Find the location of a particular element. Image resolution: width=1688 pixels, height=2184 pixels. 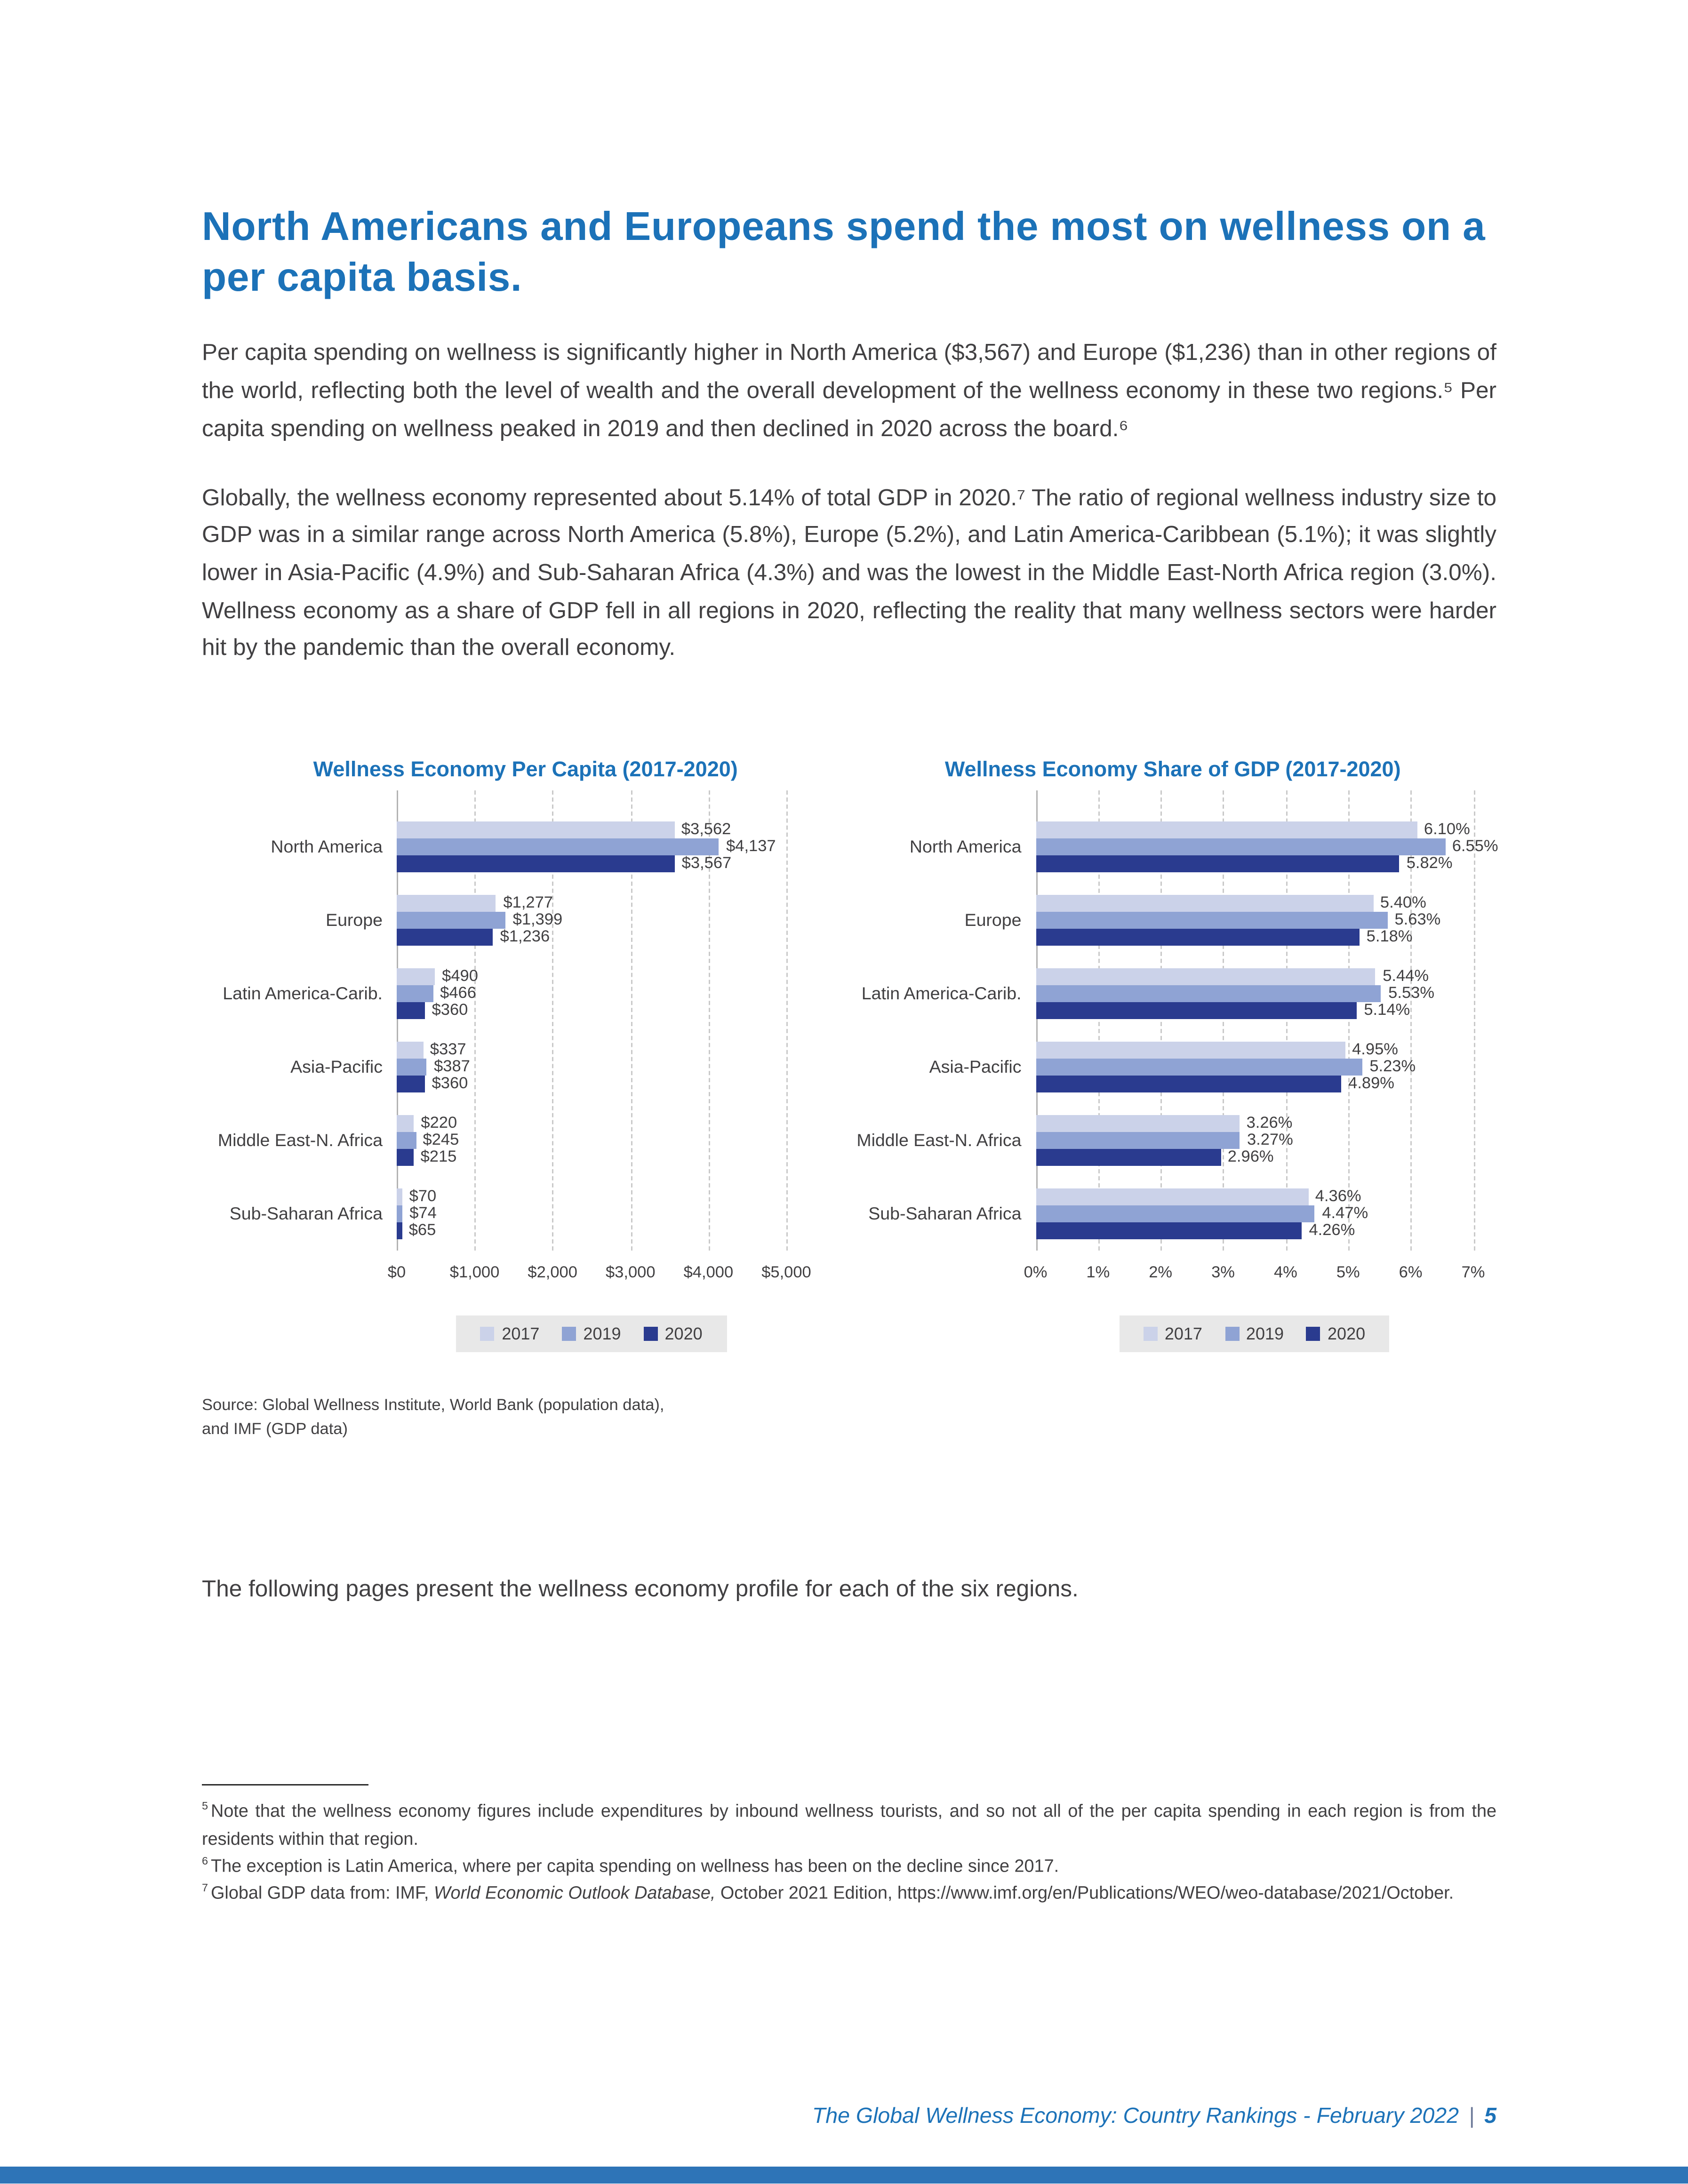

bar-value-label: $1,399 is located at coordinates (537, 920).